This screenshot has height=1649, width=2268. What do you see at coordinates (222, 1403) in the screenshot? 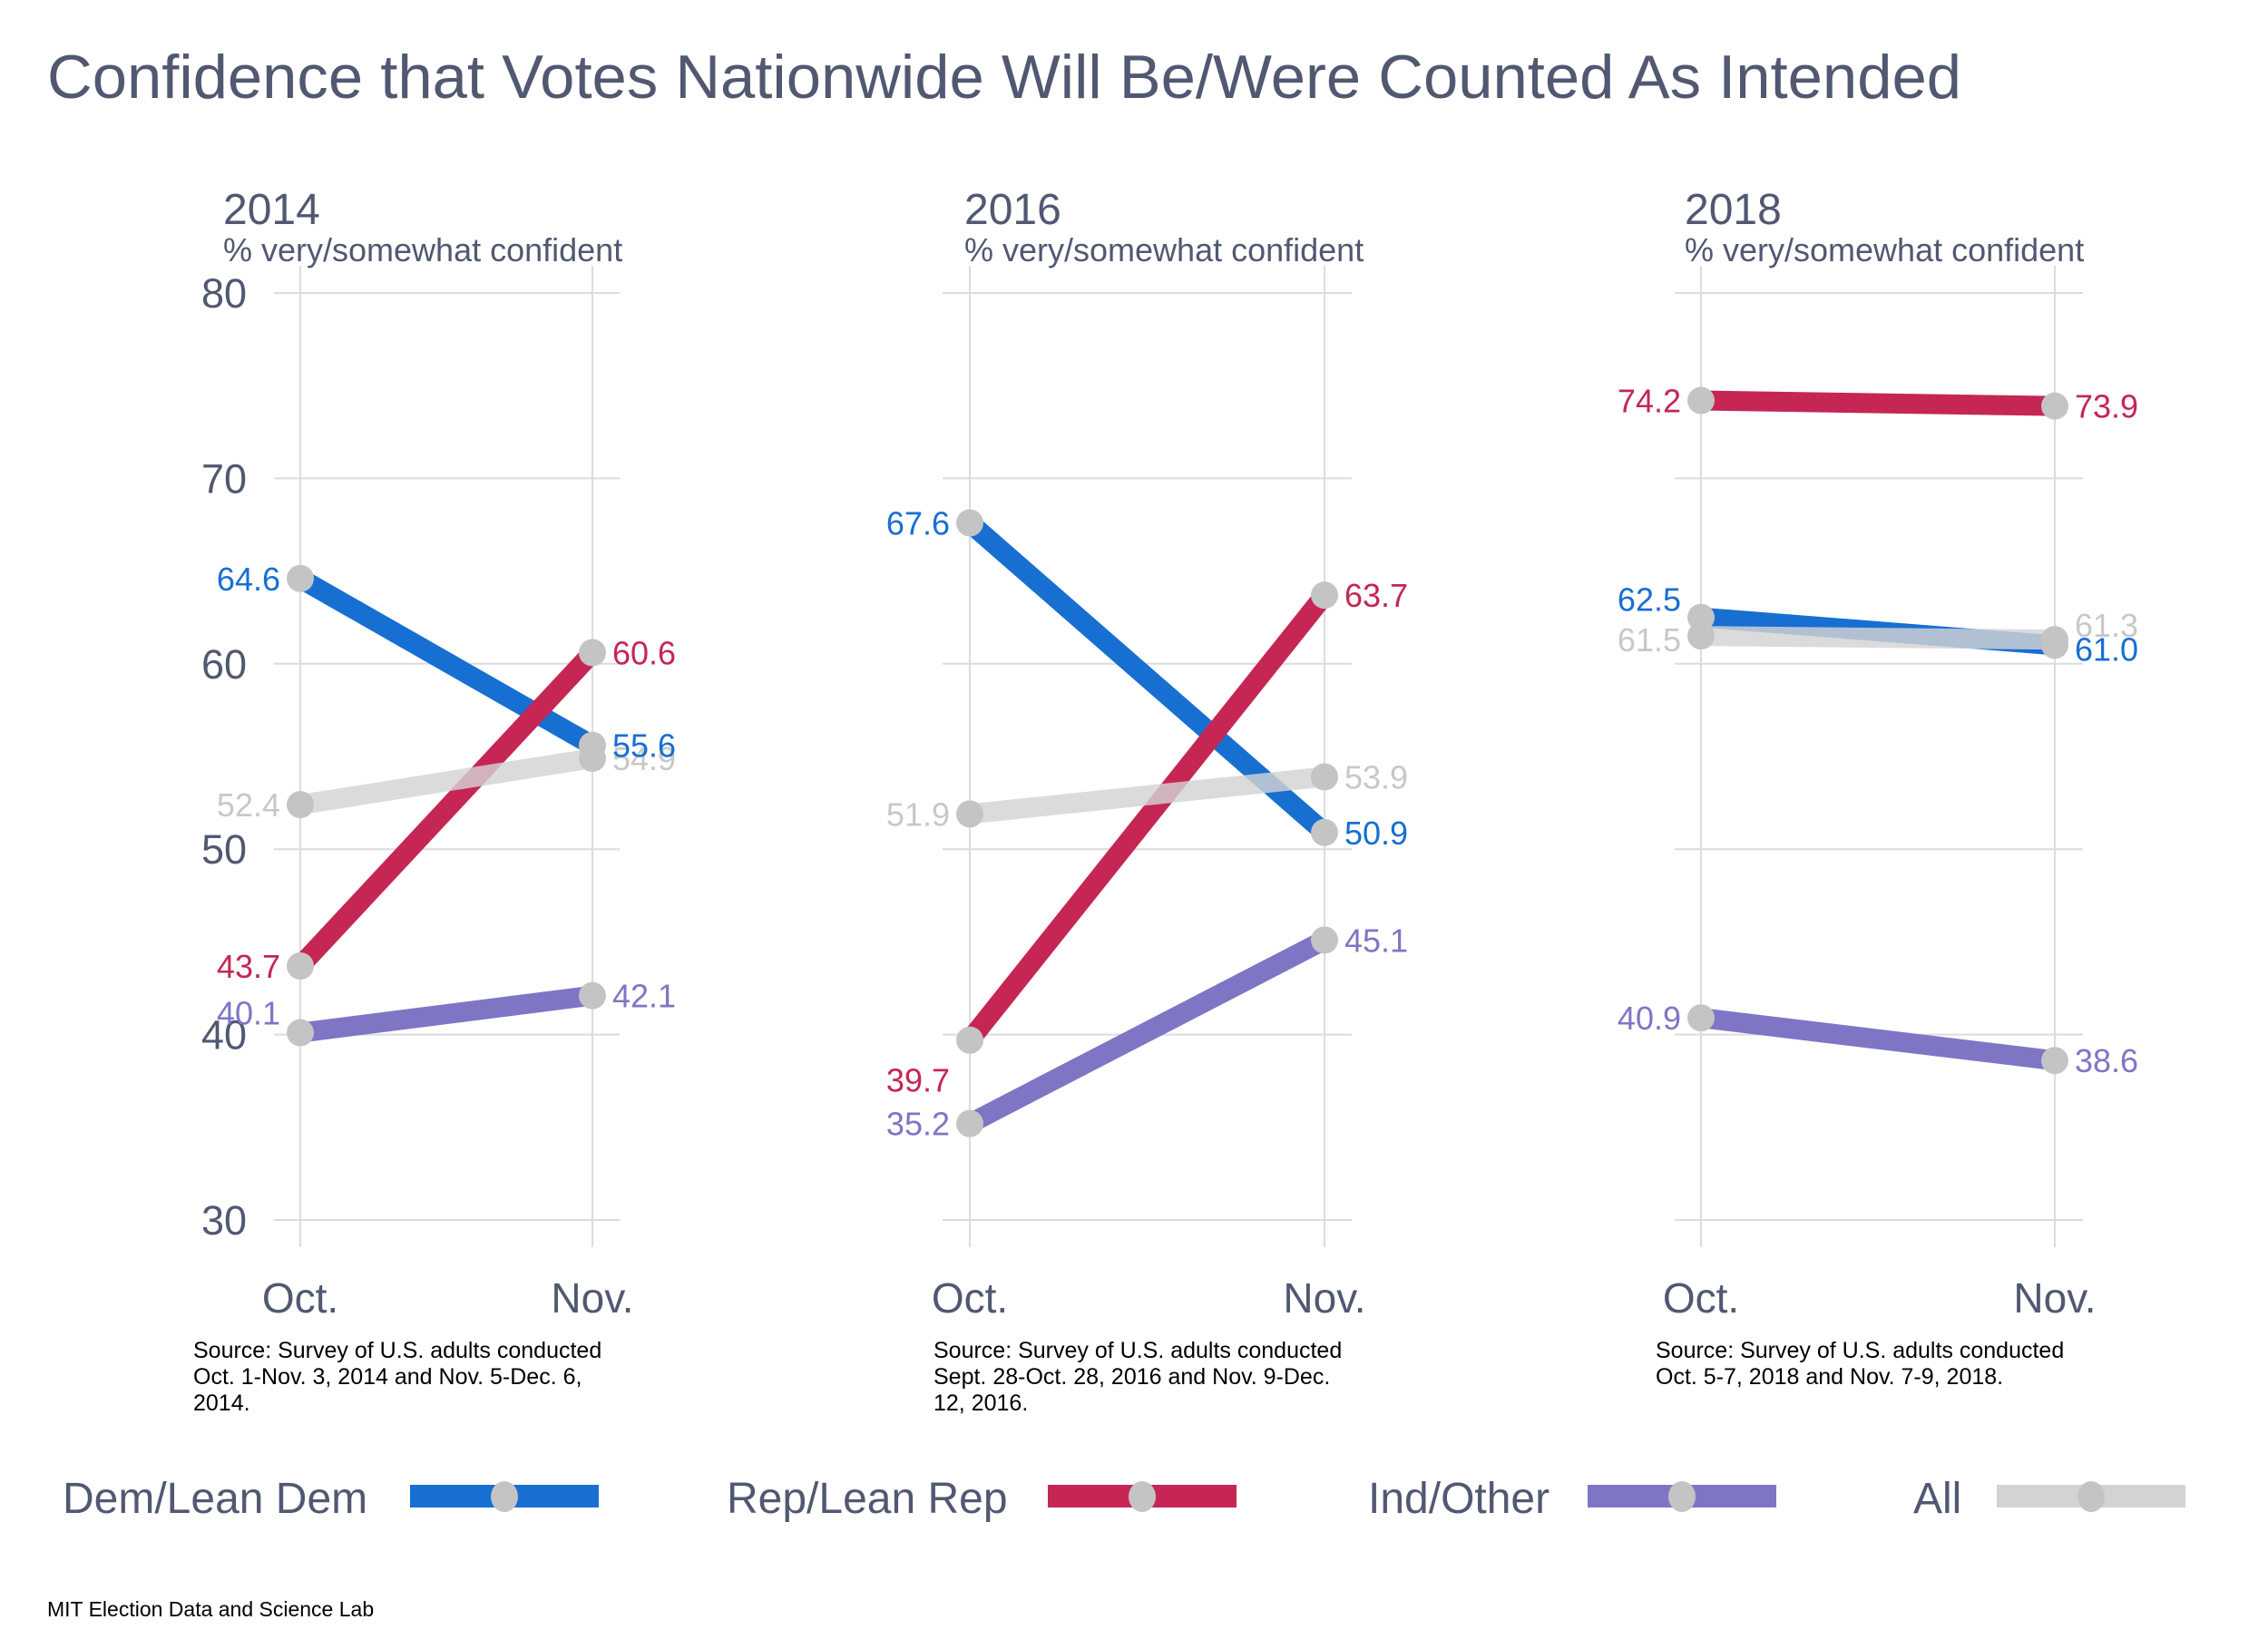
I see `source-note-line: 2014.` at bounding box center [222, 1403].